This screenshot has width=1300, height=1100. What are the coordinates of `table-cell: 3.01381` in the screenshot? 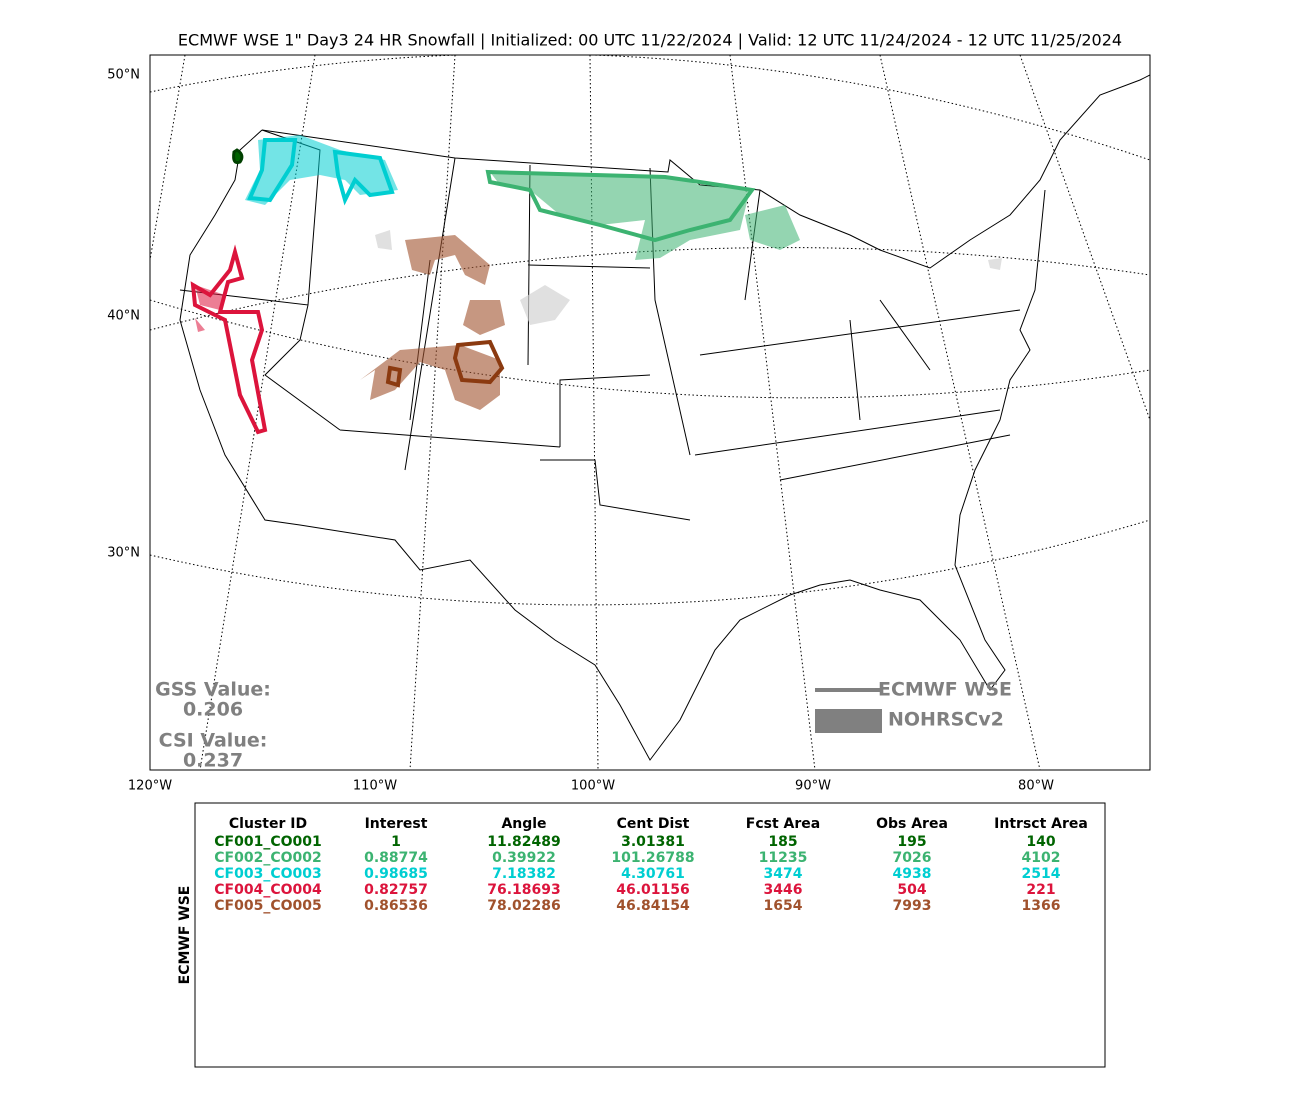 It's located at (653, 842).